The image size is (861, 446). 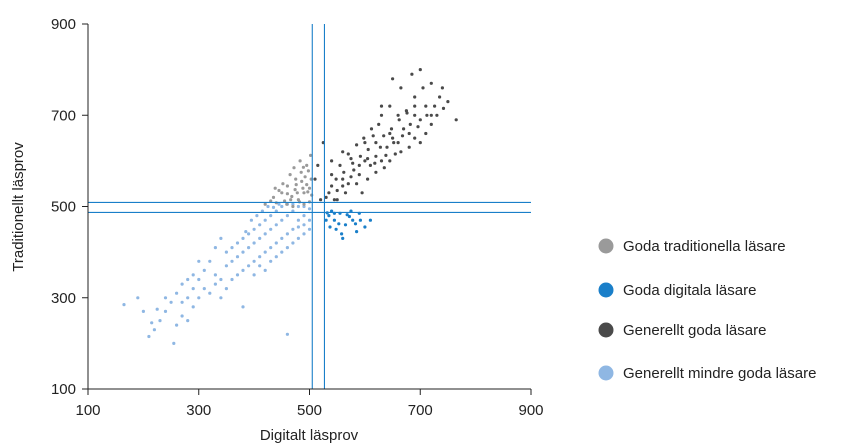 What do you see at coordinates (719, 373) in the screenshot?
I see `legend-label-generellt-mindre-goda: Generellt mindre goda läsare` at bounding box center [719, 373].